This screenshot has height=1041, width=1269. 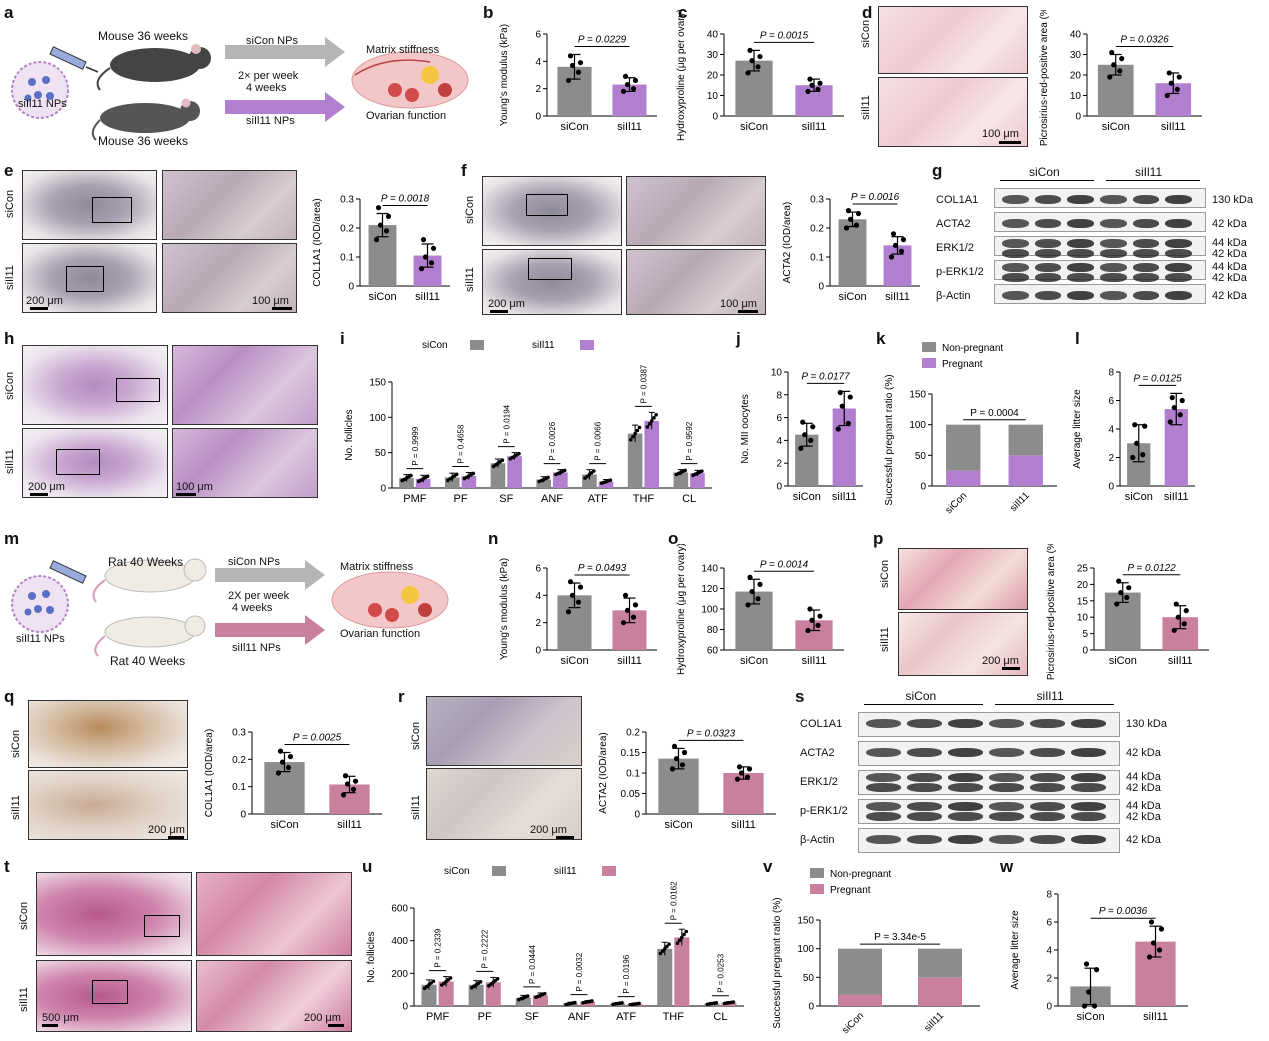 I want to click on chart-i-xtick-label: ATF, so click(x=598, y=499).